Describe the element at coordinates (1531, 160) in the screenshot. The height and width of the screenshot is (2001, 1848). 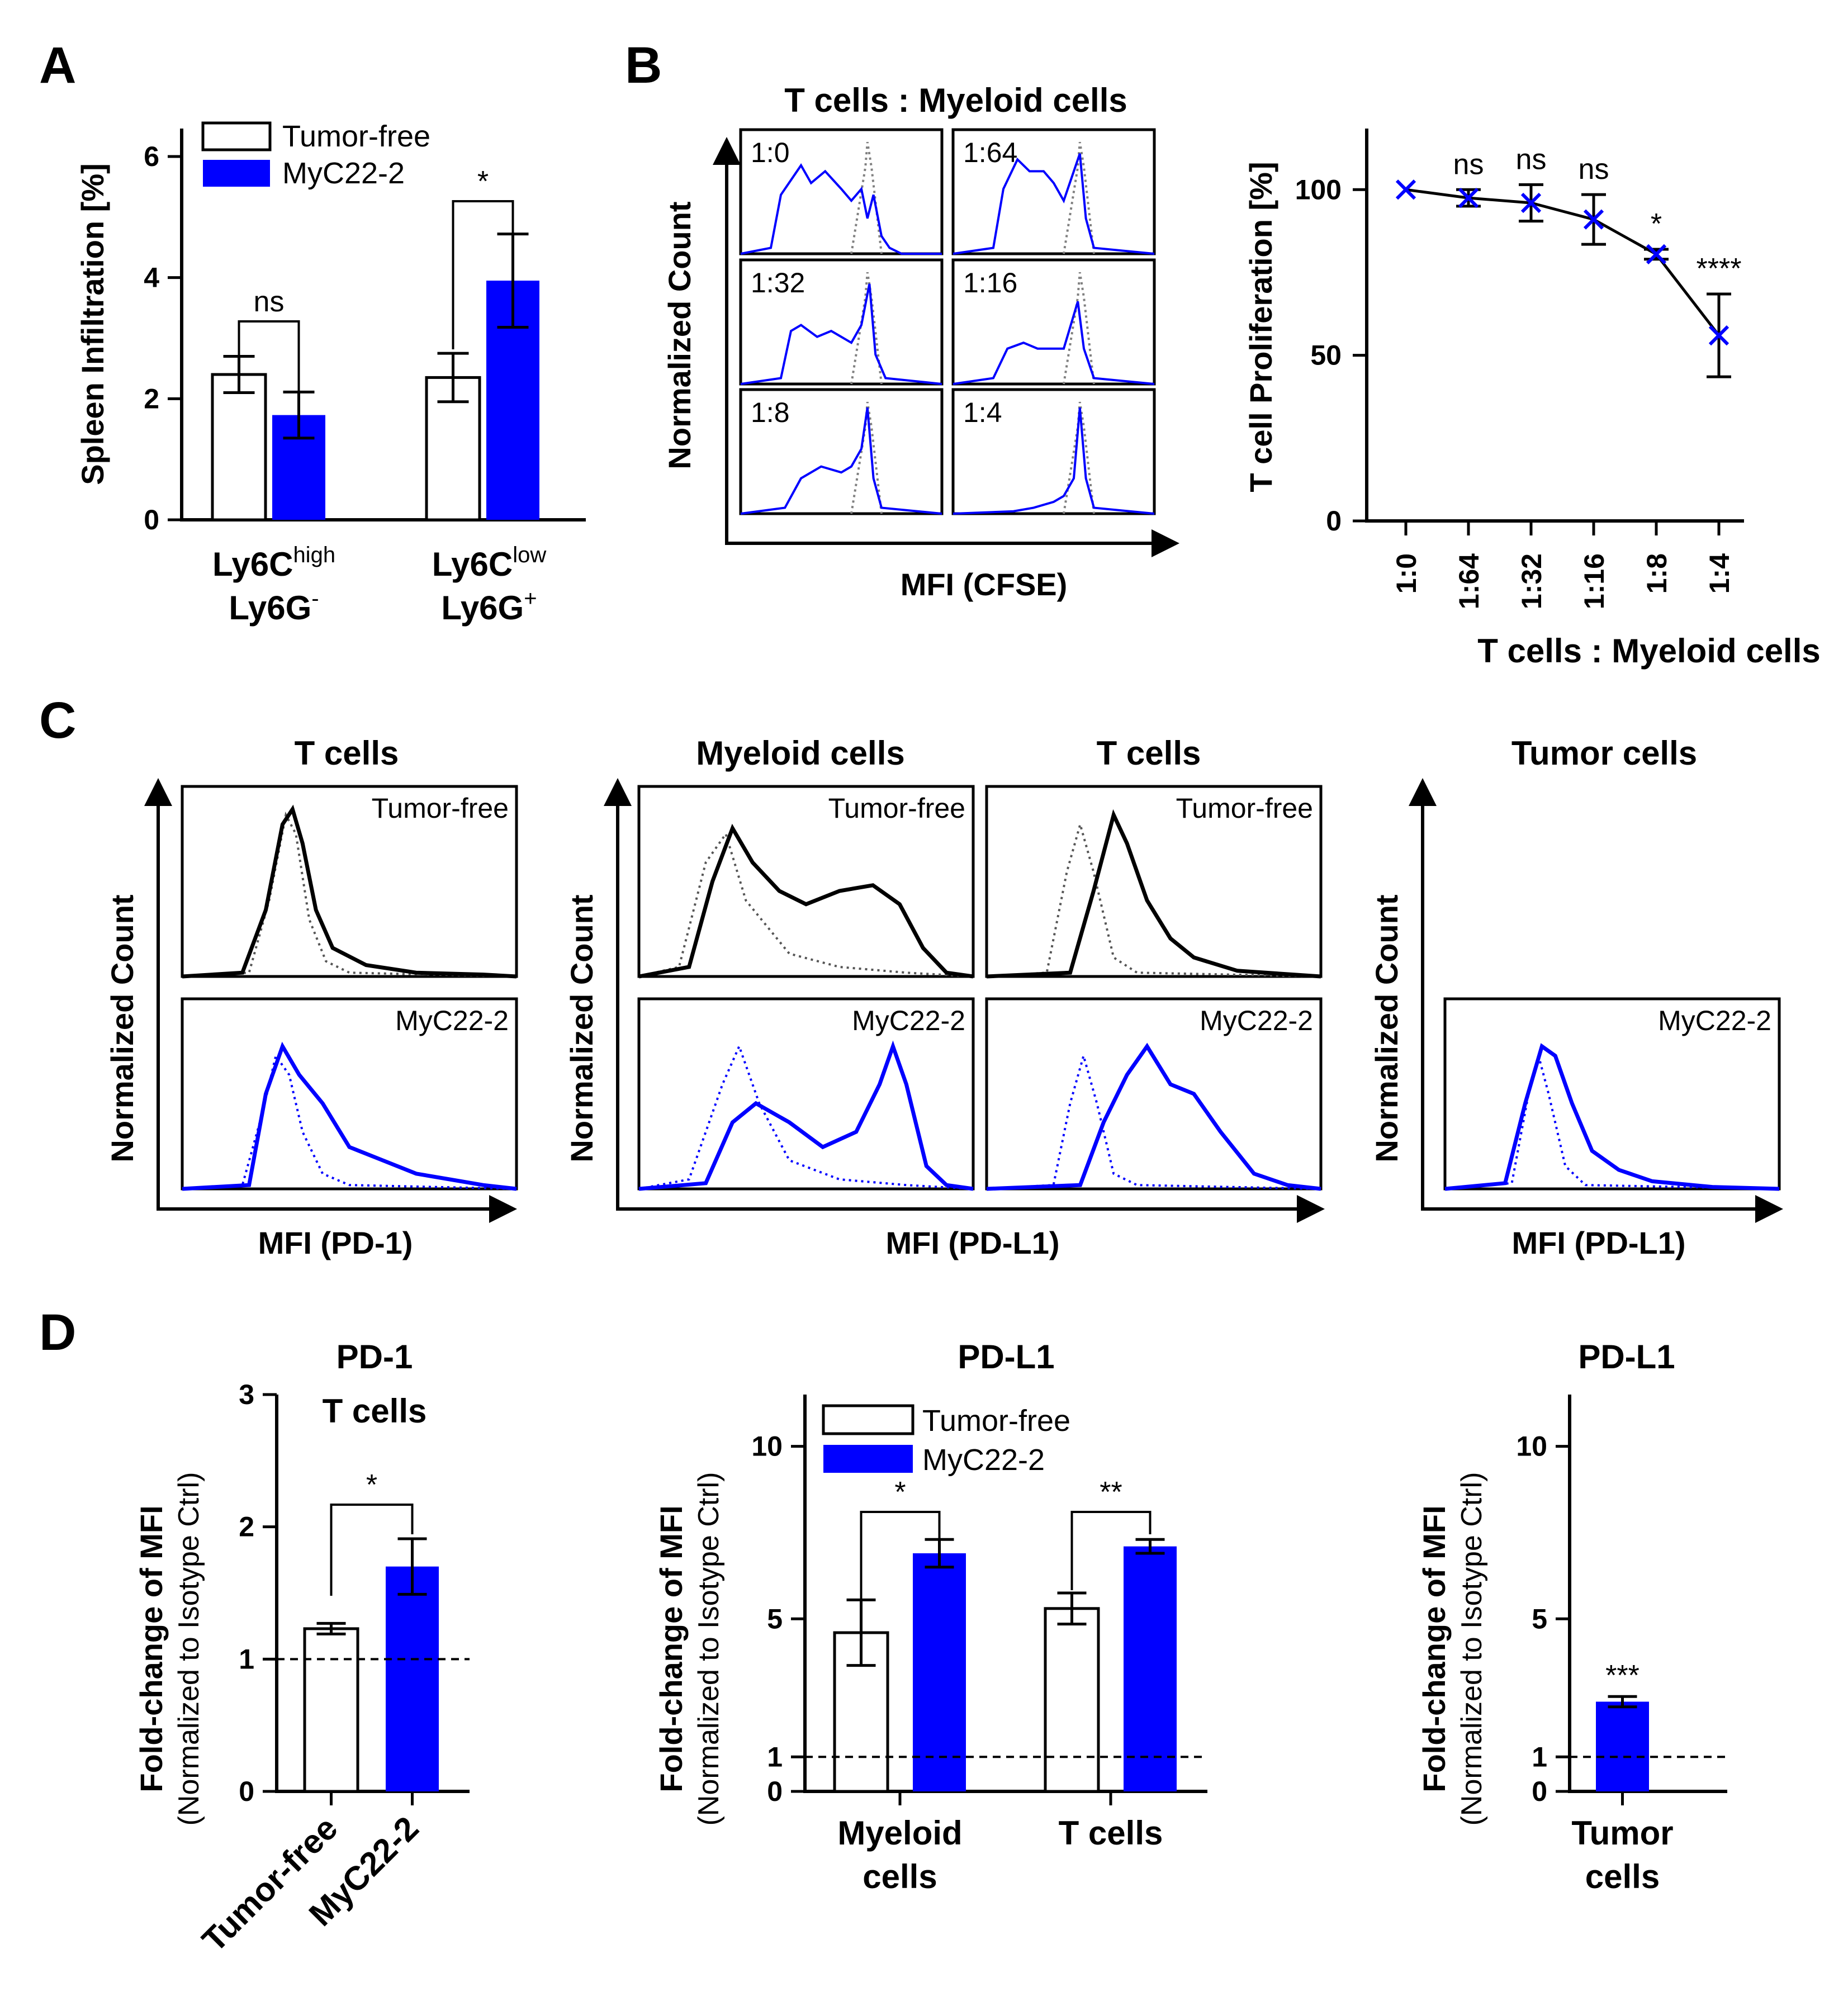
I see `bl-sig-2: ns` at that location.